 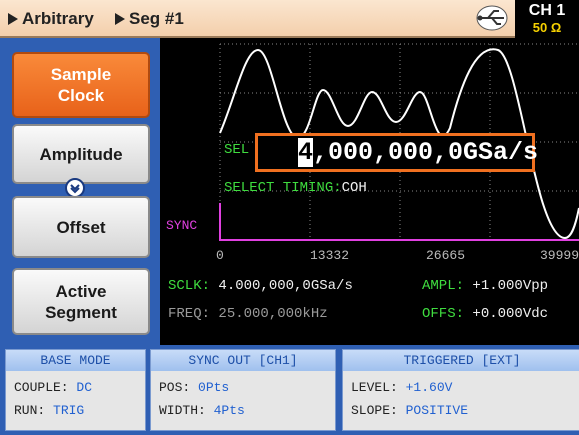 What do you see at coordinates (220, 255) in the screenshot?
I see `x-label: 0` at bounding box center [220, 255].